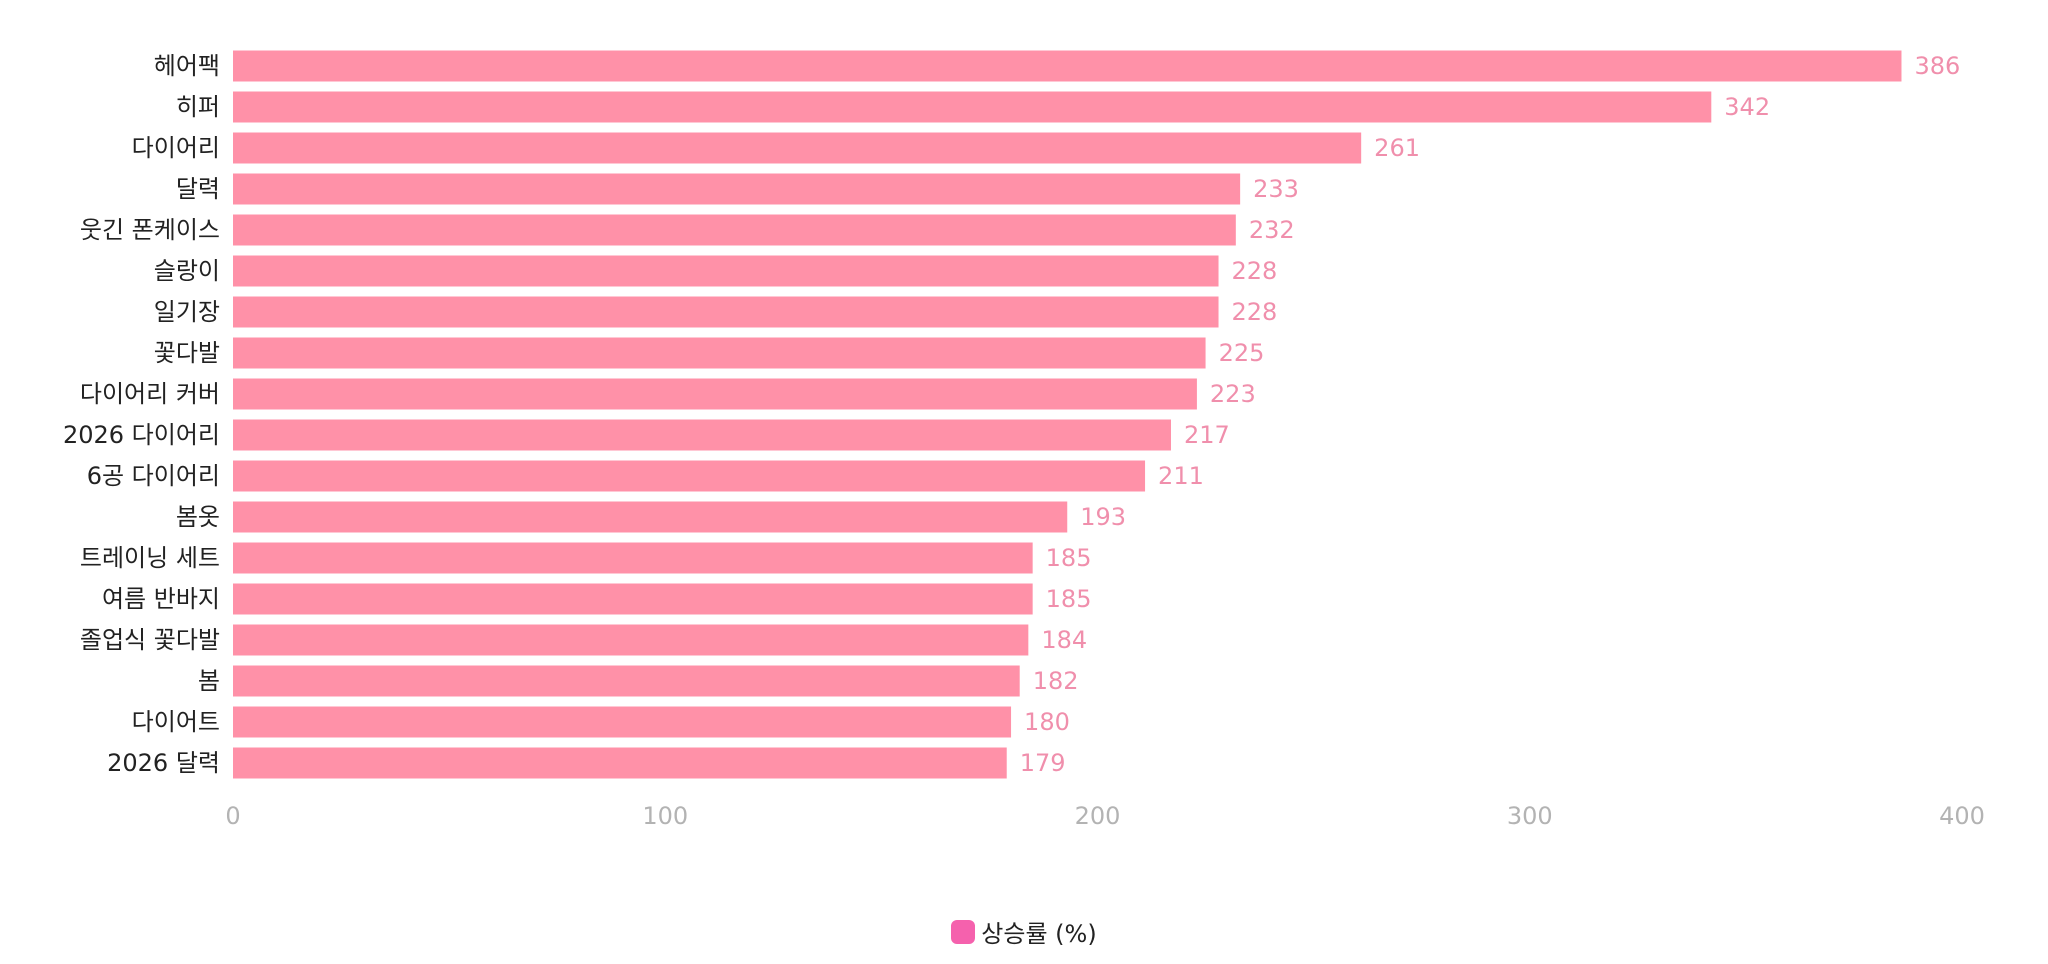 Image resolution: width=2048 pixels, height=964 pixels. Describe the element at coordinates (1103, 517) in the screenshot. I see `data-label: 193` at that location.